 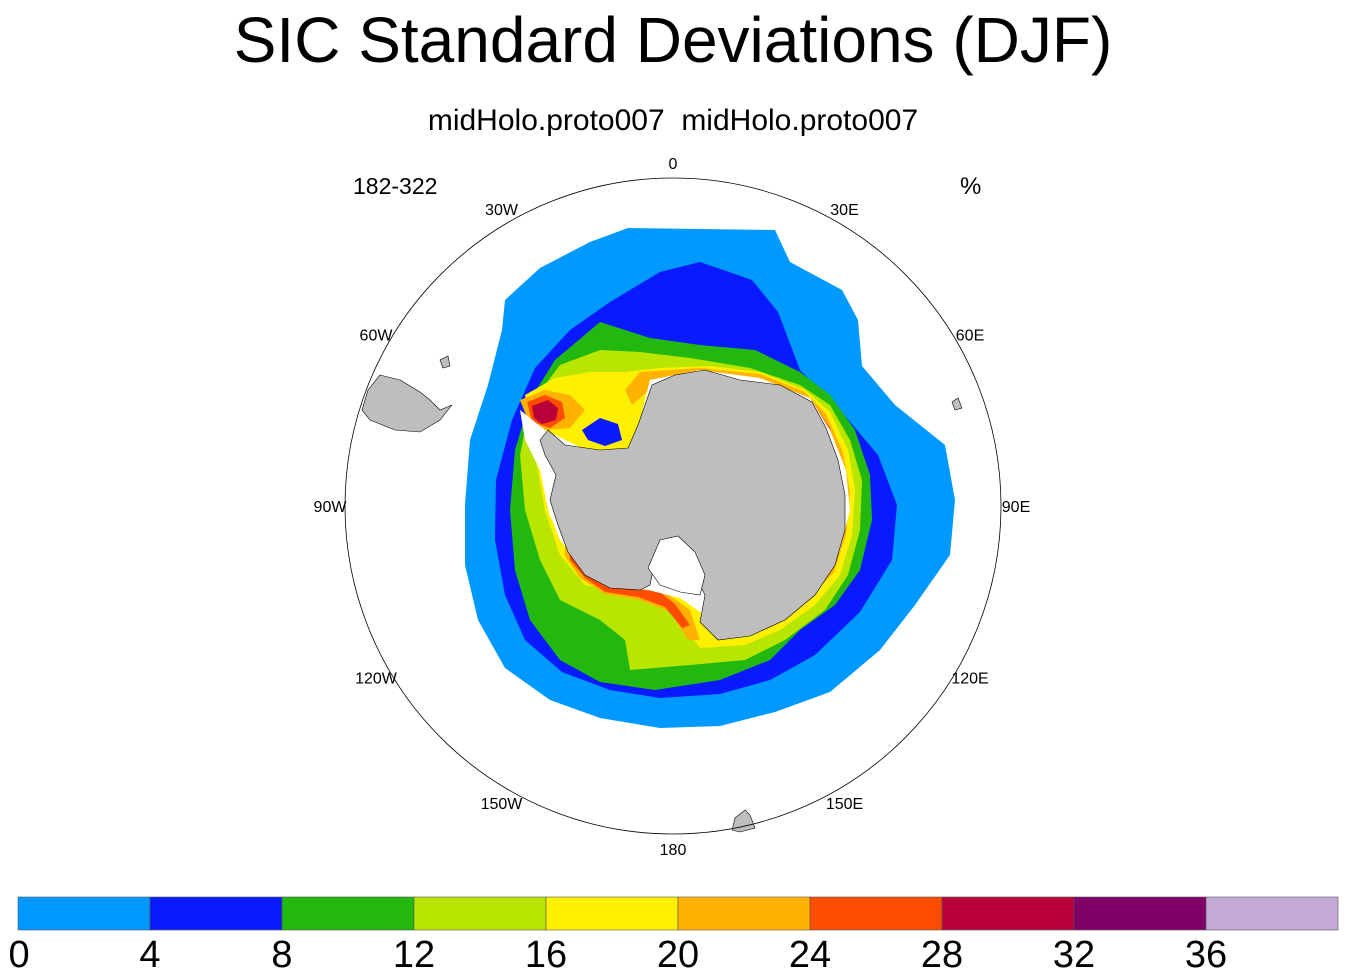 What do you see at coordinates (377, 336) in the screenshot?
I see `longitude-label: 60W` at bounding box center [377, 336].